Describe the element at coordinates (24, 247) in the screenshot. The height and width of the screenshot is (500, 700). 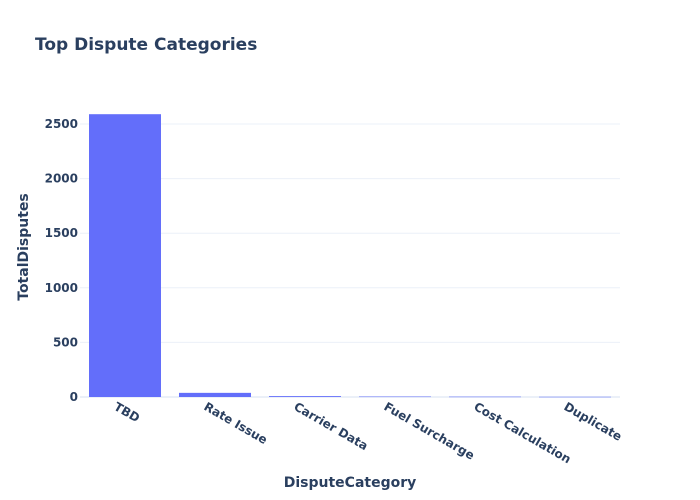
I see `y-axis-title: TotalDisputes` at that location.